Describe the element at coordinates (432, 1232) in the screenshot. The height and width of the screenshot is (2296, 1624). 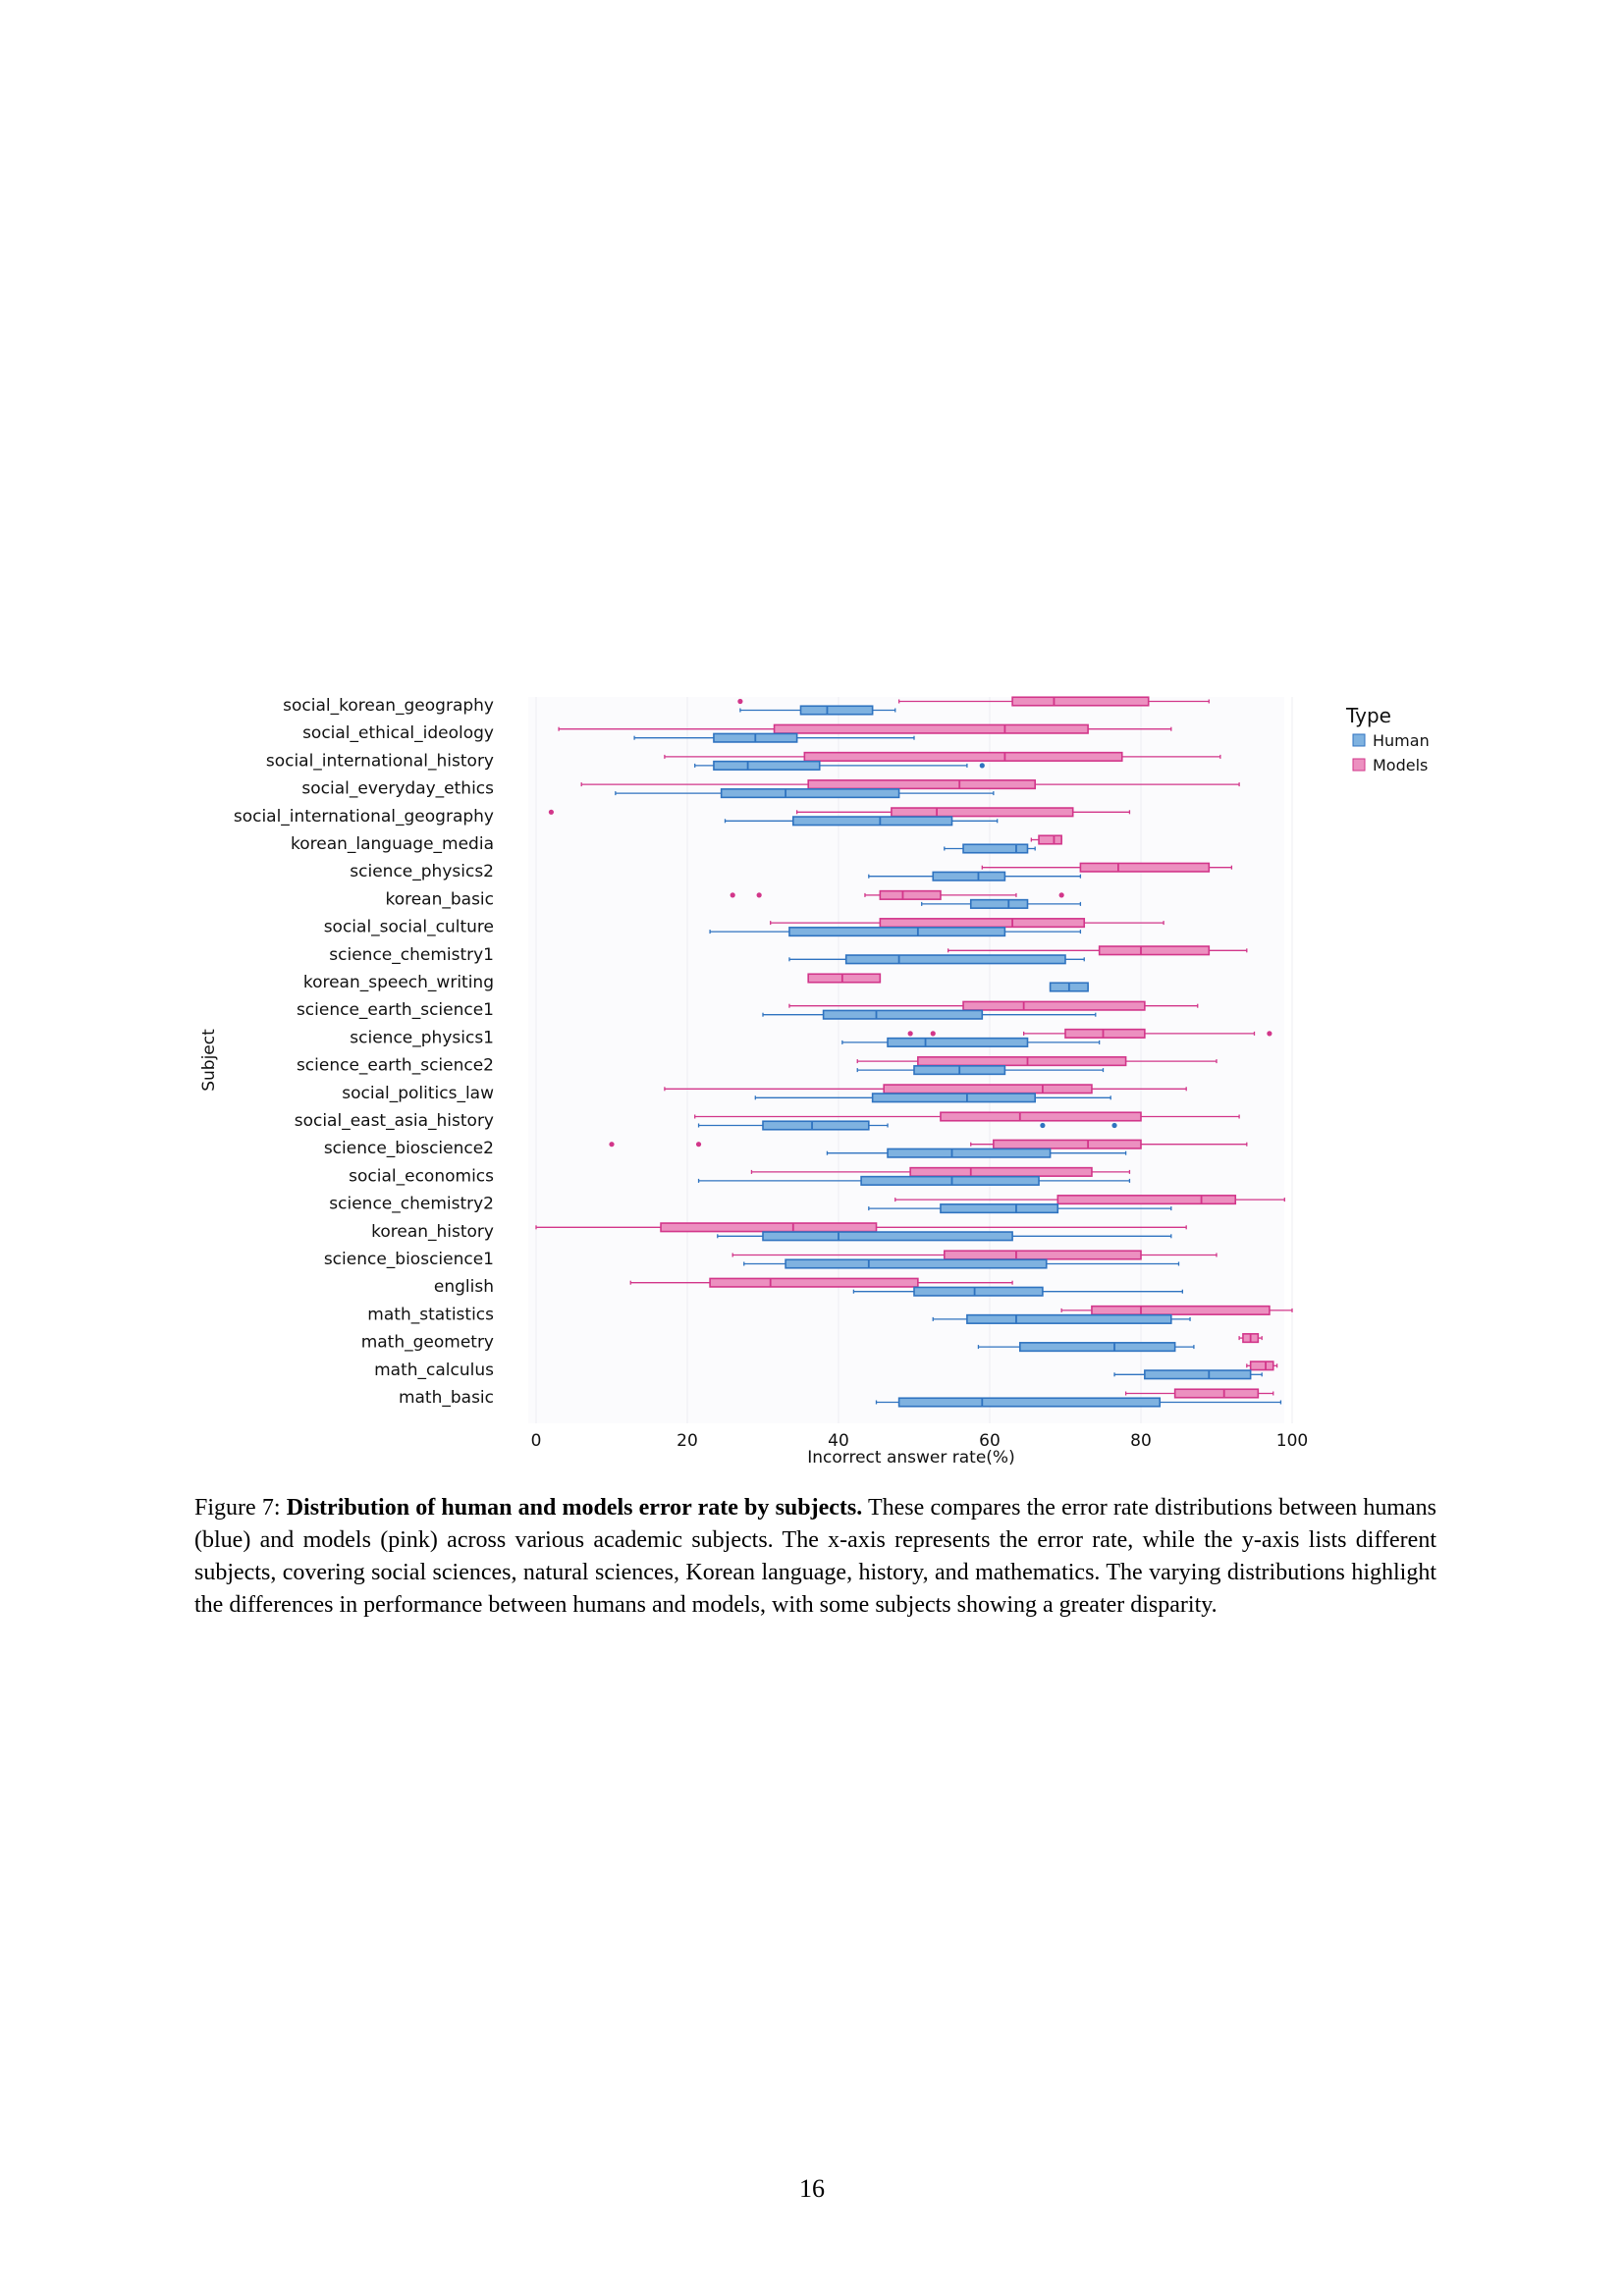
I see `y-tick-label: korean_history` at that location.